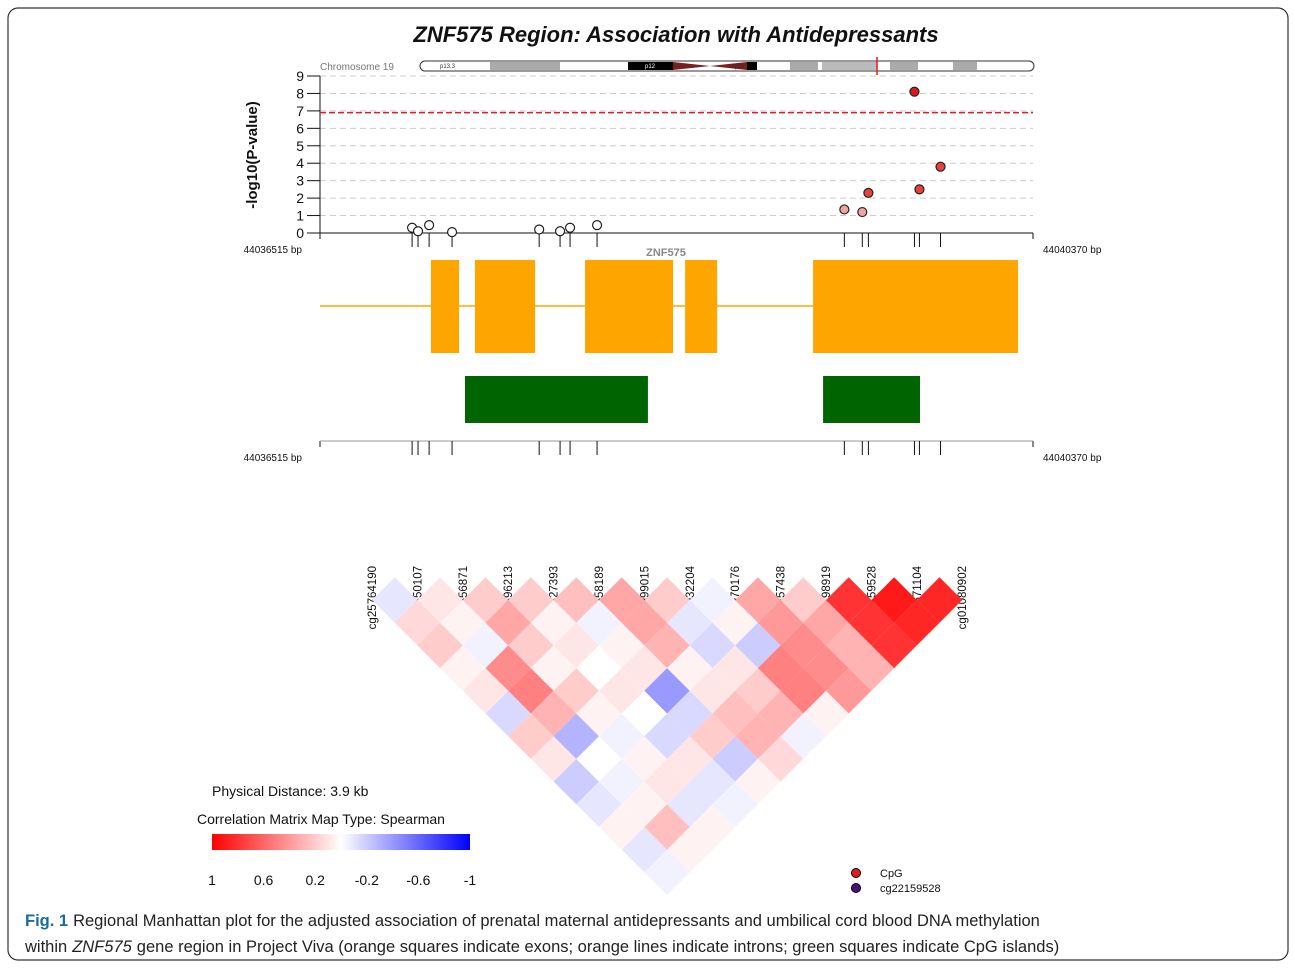 This screenshot has width=1295, height=968. What do you see at coordinates (300, 198) in the screenshot?
I see `y-tick-label: 2` at bounding box center [300, 198].